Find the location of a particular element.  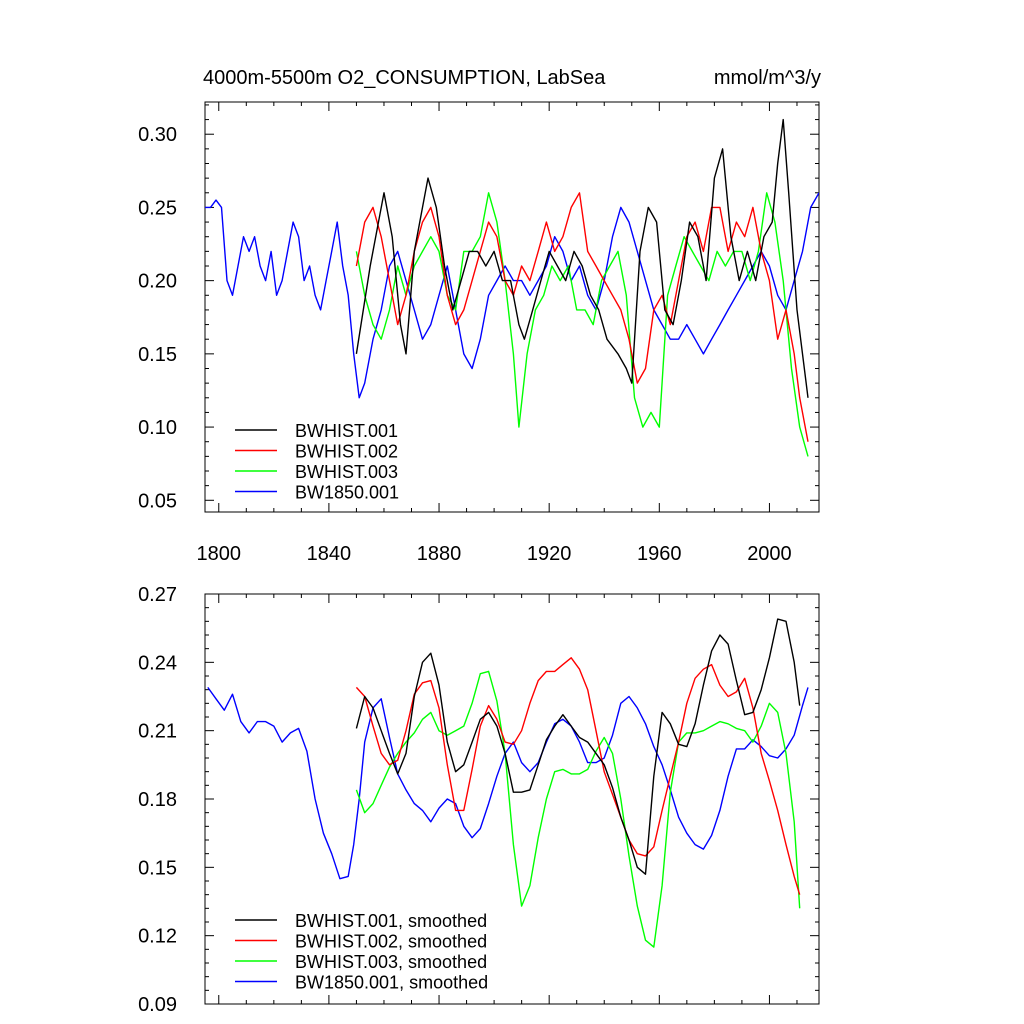

legend-label: BWHIST.002 is located at coordinates (346, 452).